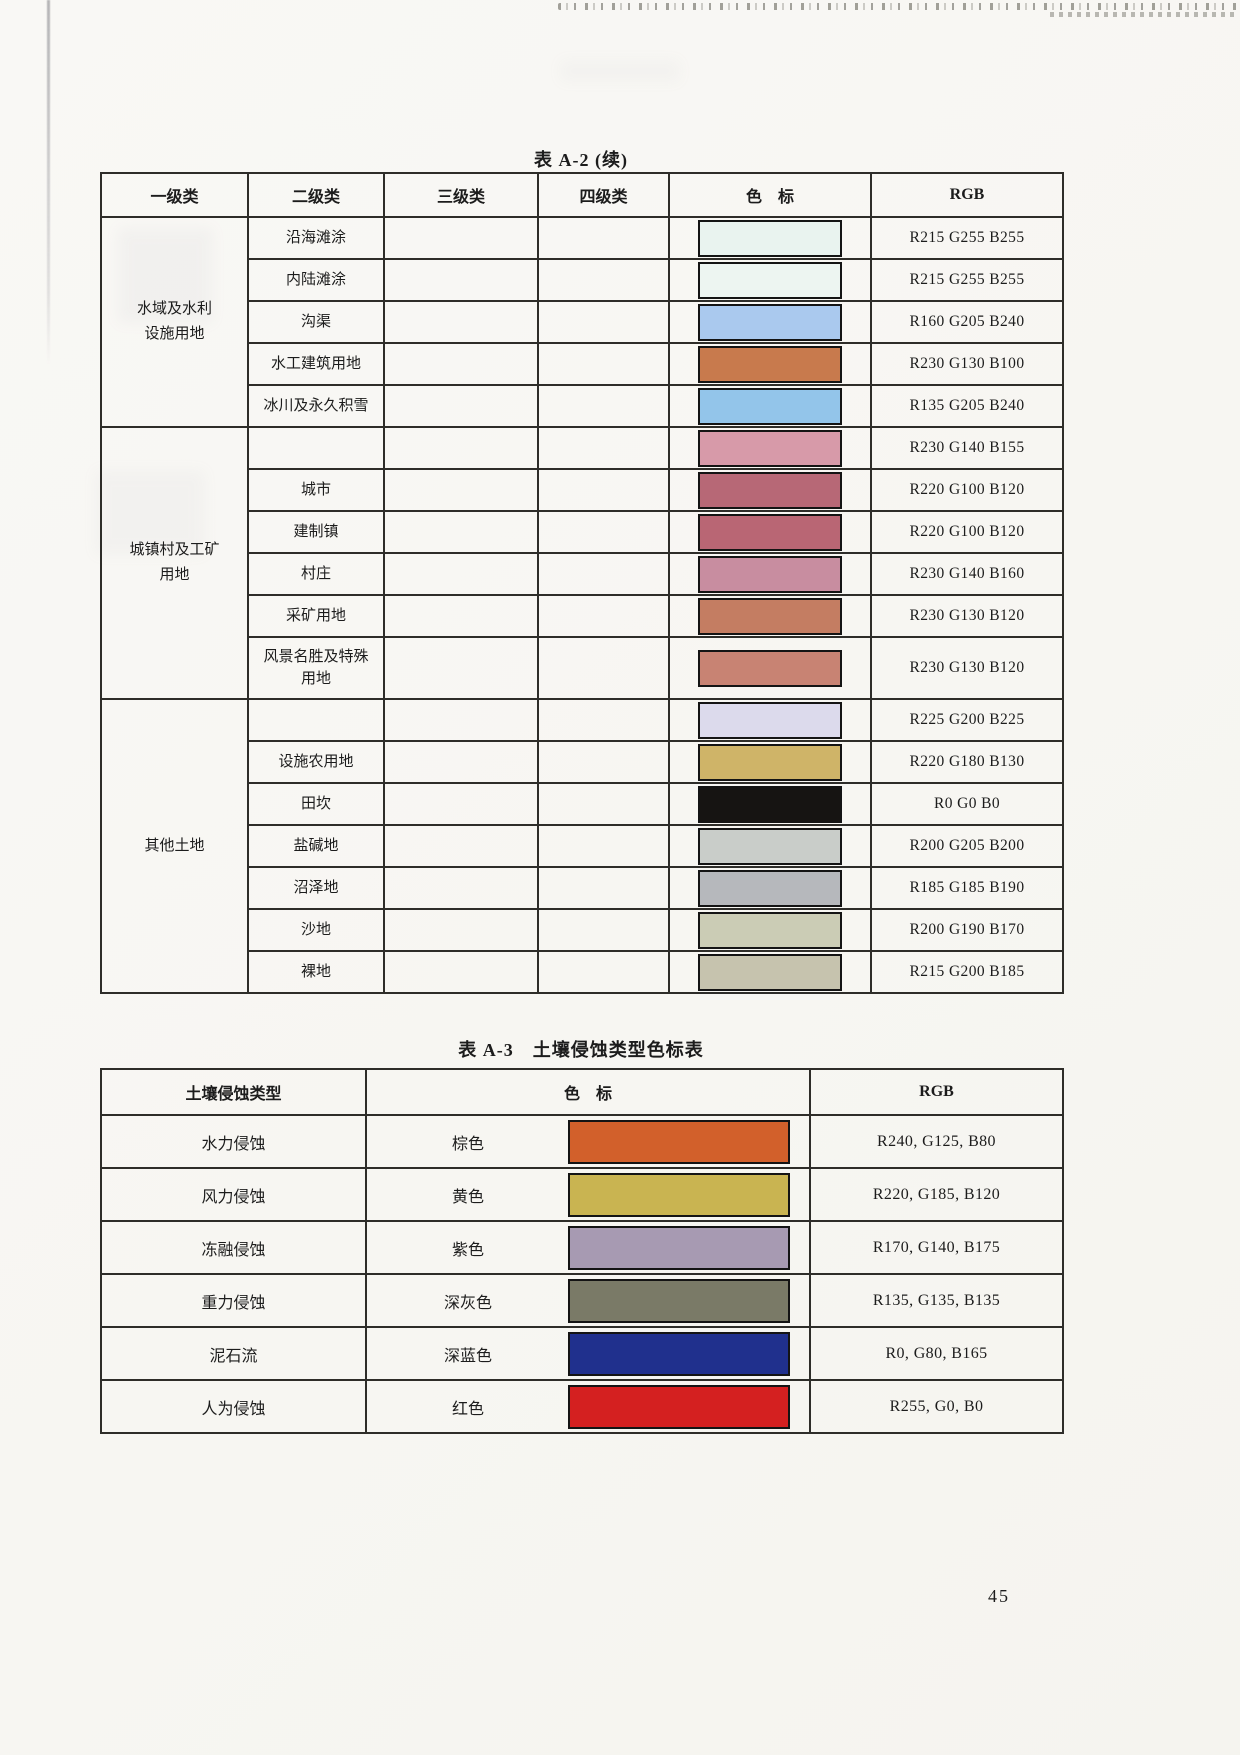 This screenshot has height=1755, width=1240. What do you see at coordinates (582, 195) in the screenshot?
I see `table-a2-header-row: 一级类 二级类 三级类 四级类色 标 RGB` at bounding box center [582, 195].